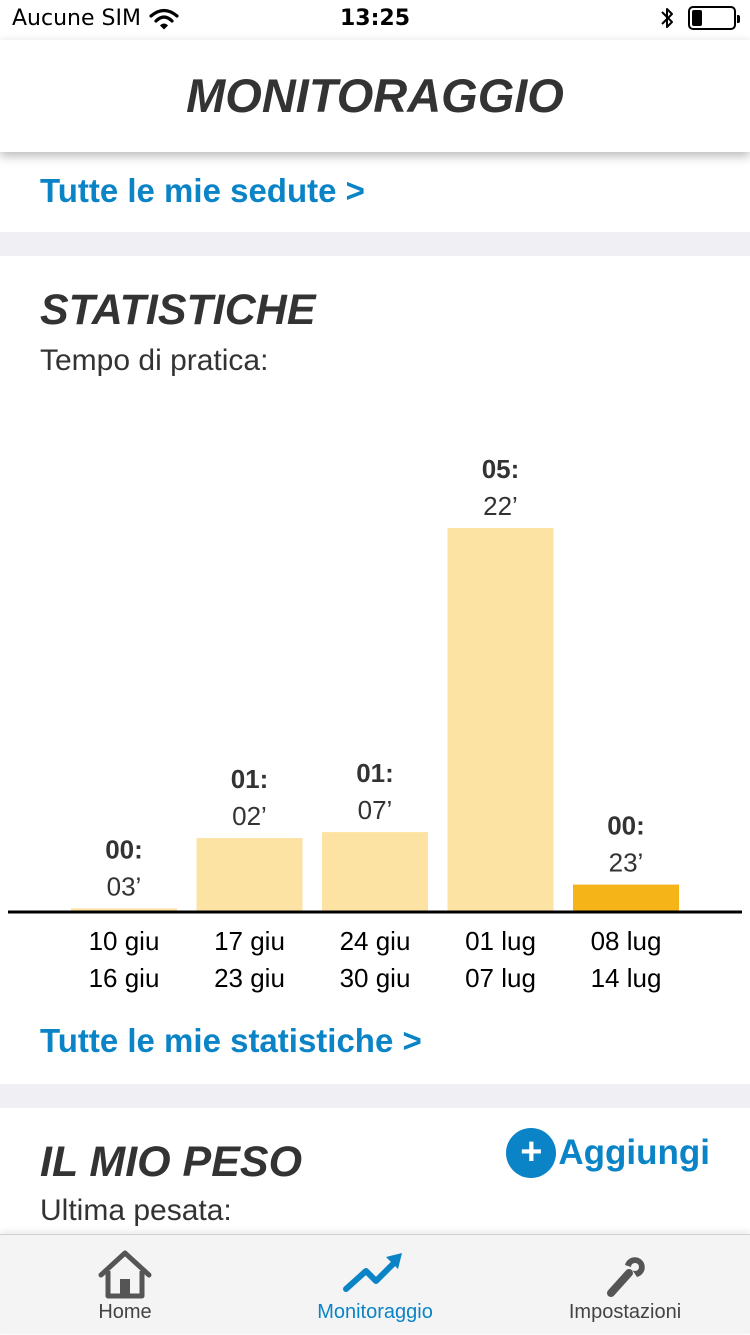 The height and width of the screenshot is (1335, 750). What do you see at coordinates (626, 941) in the screenshot?
I see `x-tick-label: 08 lug` at bounding box center [626, 941].